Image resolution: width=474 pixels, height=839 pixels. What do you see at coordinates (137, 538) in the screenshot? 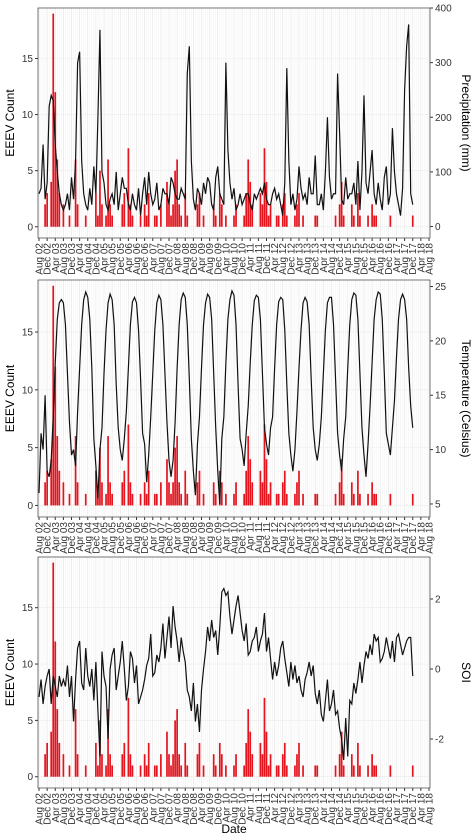
I see `x-tick-label: Aug 06` at bounding box center [137, 538].